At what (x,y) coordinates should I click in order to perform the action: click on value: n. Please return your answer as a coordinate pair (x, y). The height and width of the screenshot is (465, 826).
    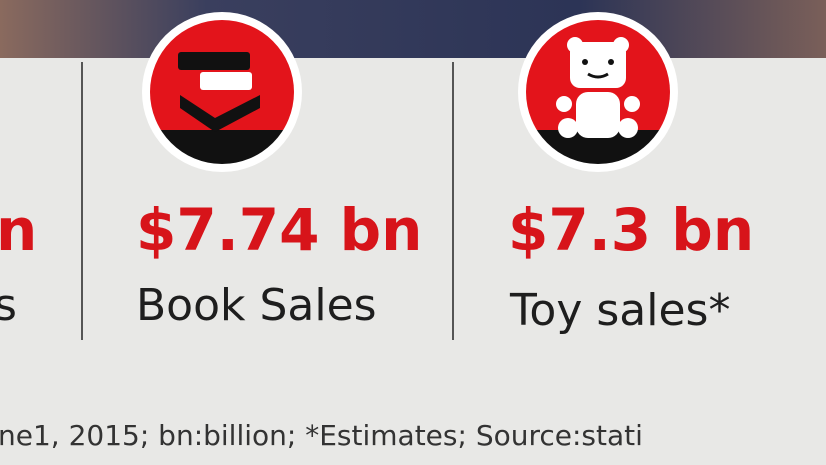
    Looking at the image, I should click on (18, 230).